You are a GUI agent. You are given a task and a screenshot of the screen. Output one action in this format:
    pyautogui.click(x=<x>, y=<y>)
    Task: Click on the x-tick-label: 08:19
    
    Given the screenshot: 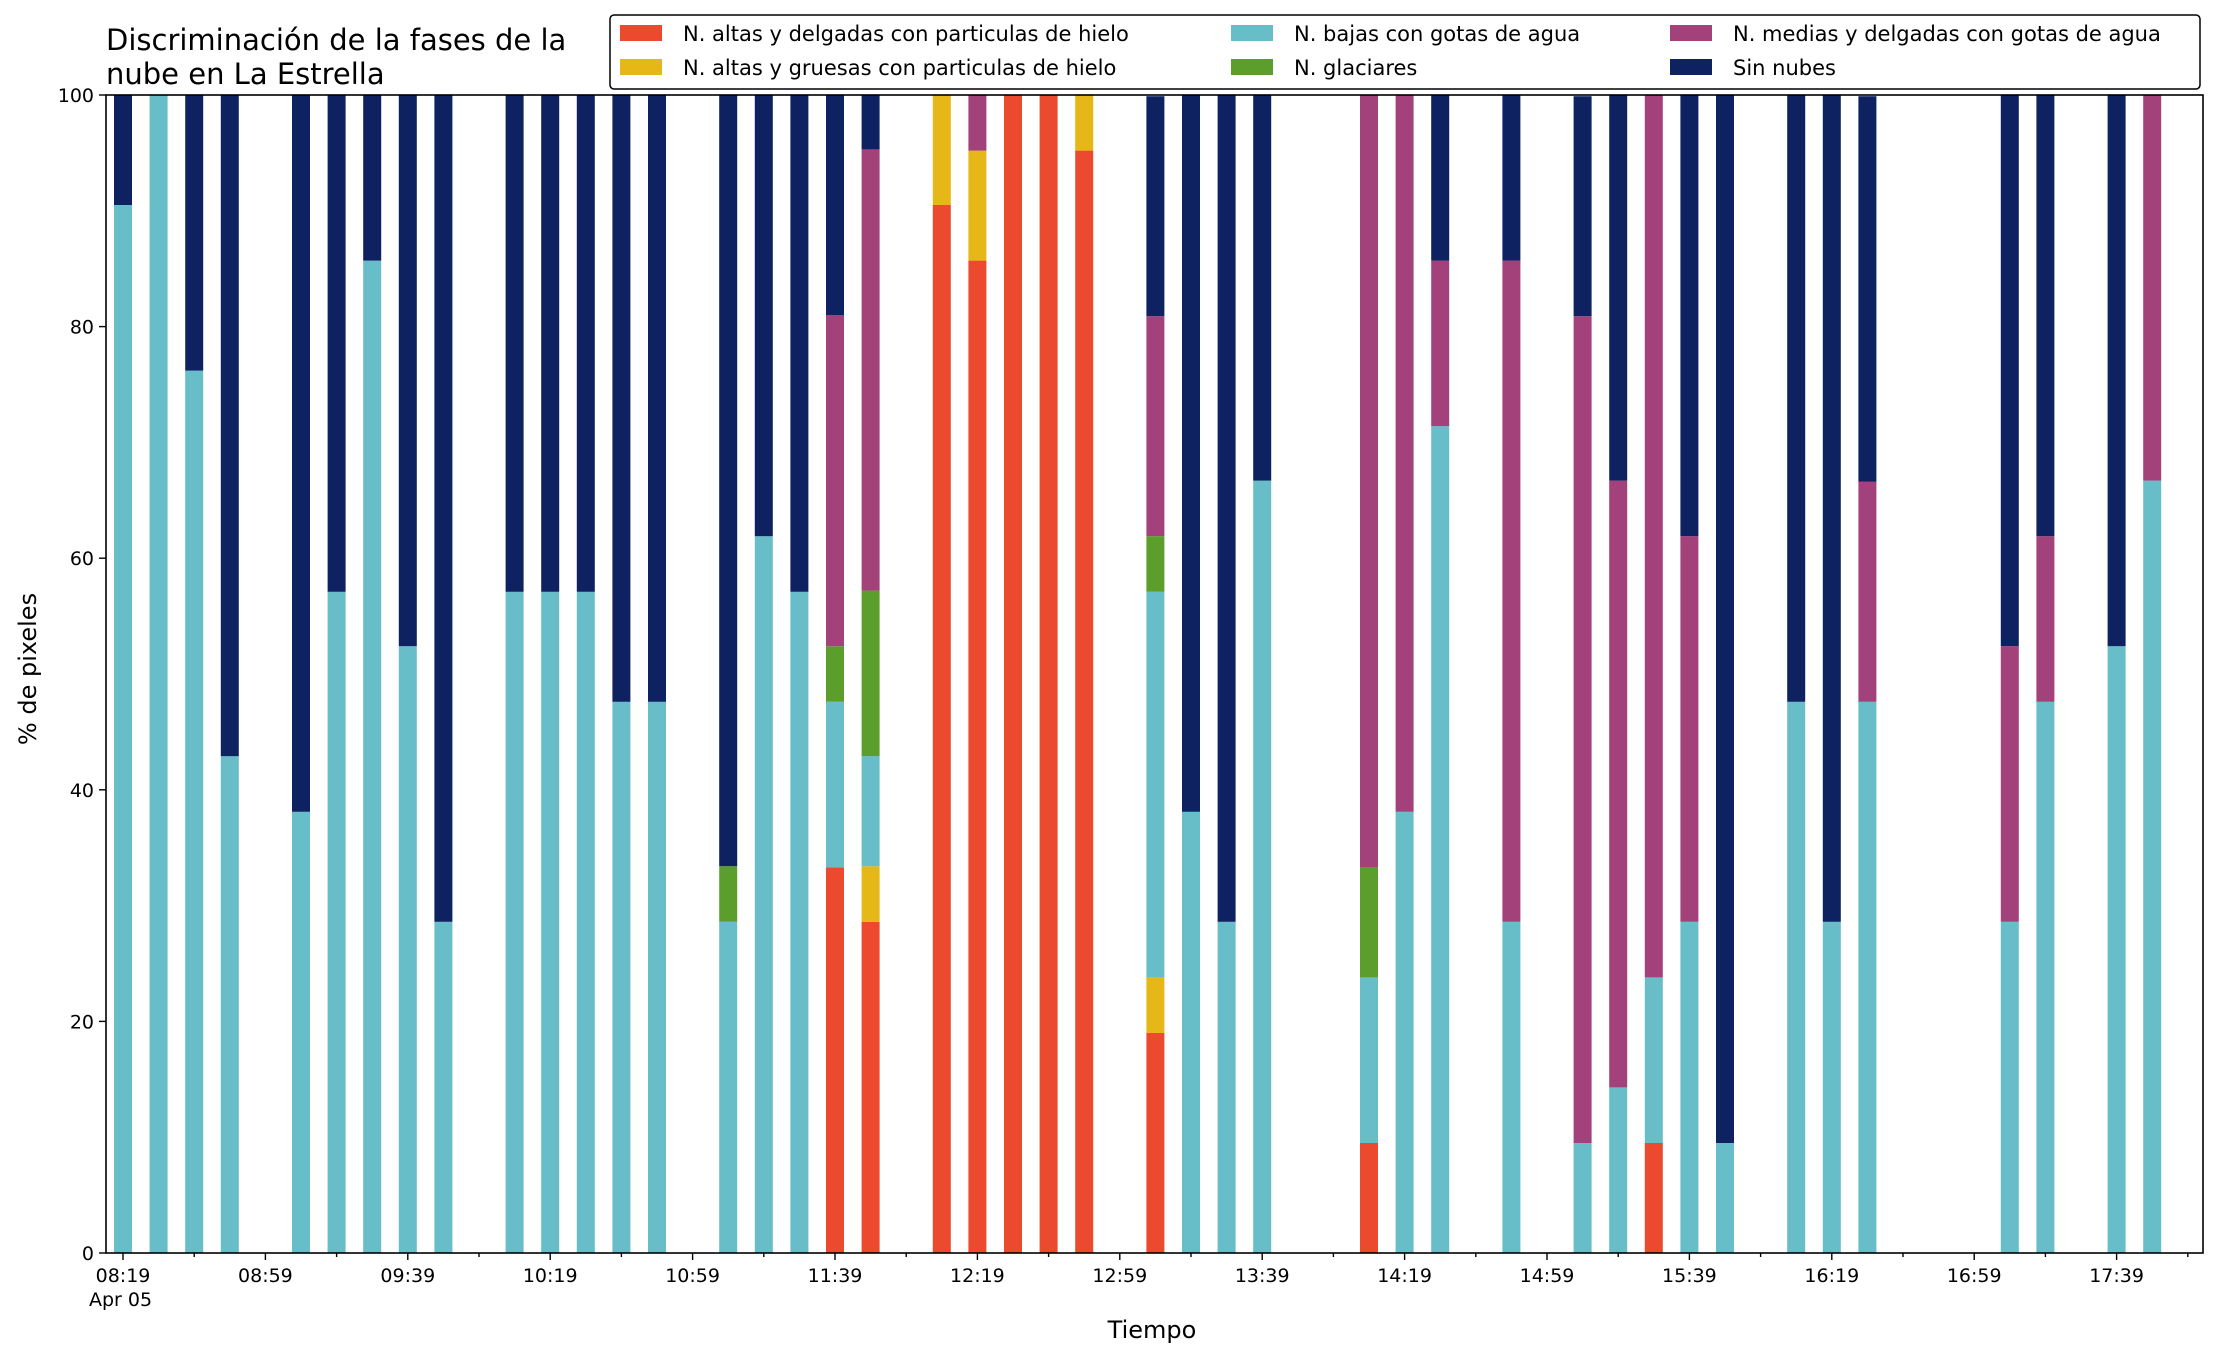 What is the action you would take?
    pyautogui.click(x=123, y=1276)
    